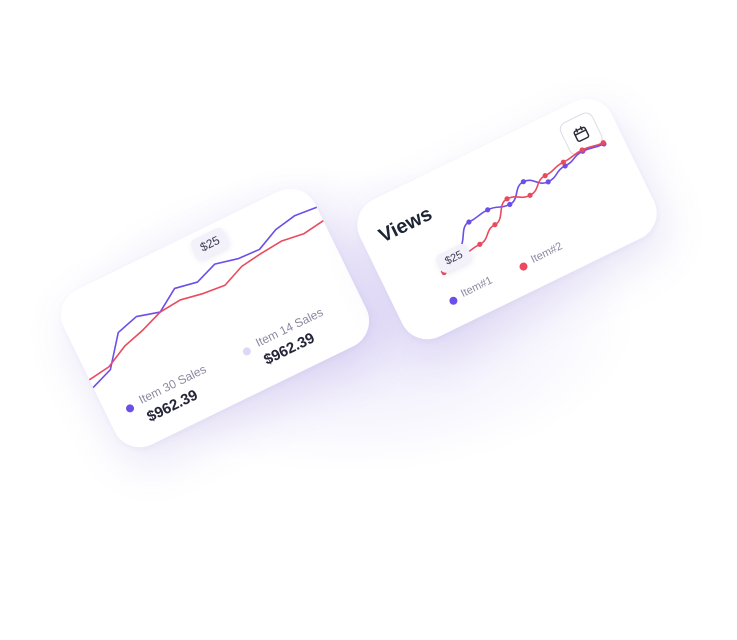 This screenshot has width=737, height=640. I want to click on calendar-button, so click(581, 133).